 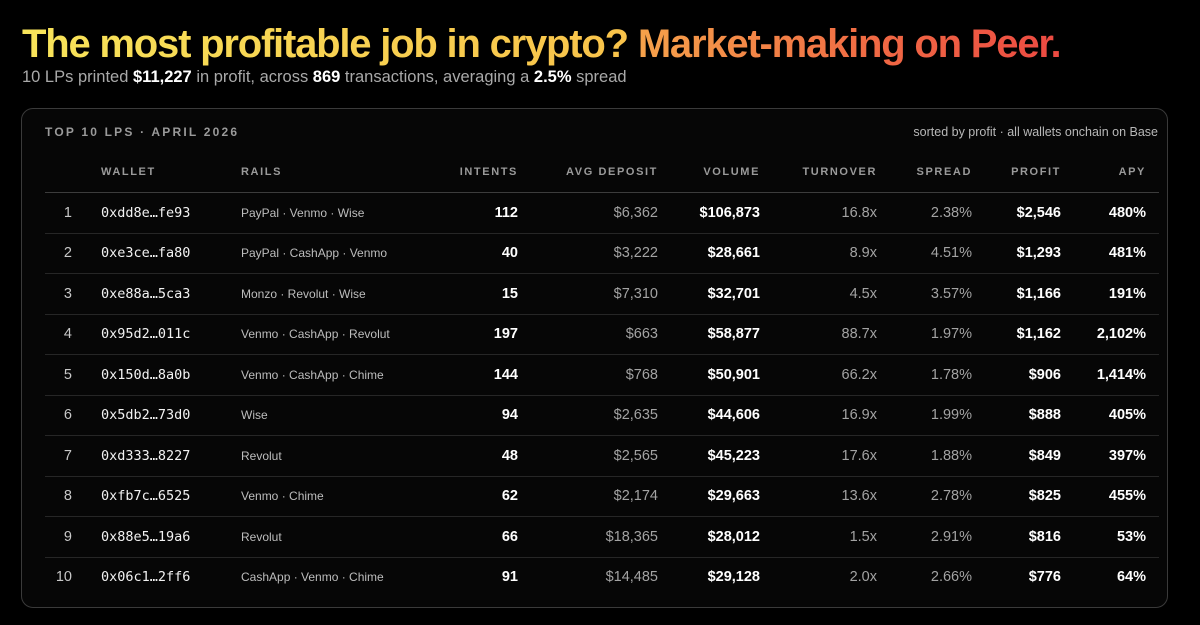 I want to click on profit-value: $2,546, so click(x=1016, y=213).